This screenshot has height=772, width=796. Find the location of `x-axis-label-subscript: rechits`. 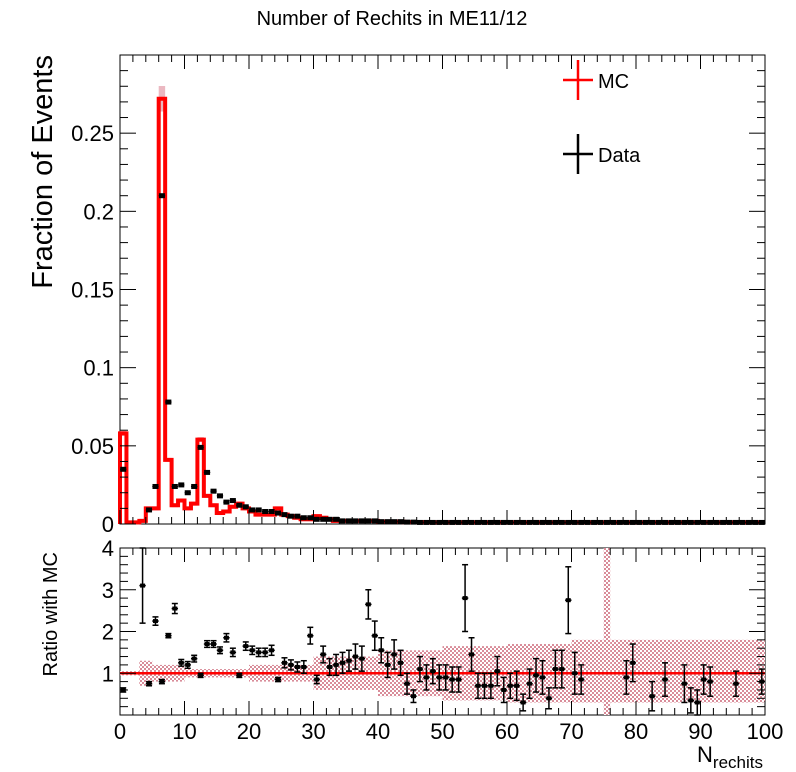

x-axis-label-subscript: rechits is located at coordinates (738, 762).